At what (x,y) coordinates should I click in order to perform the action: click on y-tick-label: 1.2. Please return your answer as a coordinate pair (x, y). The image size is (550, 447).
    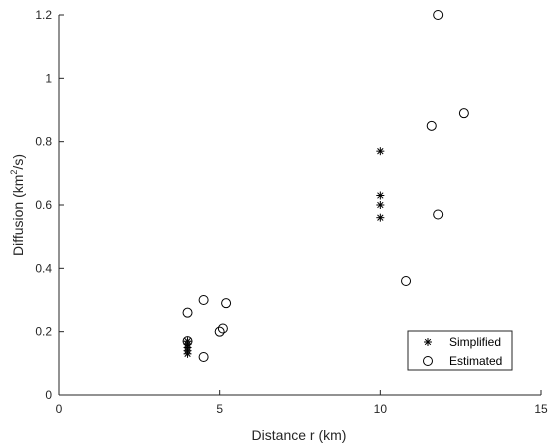
    Looking at the image, I should click on (43, 15).